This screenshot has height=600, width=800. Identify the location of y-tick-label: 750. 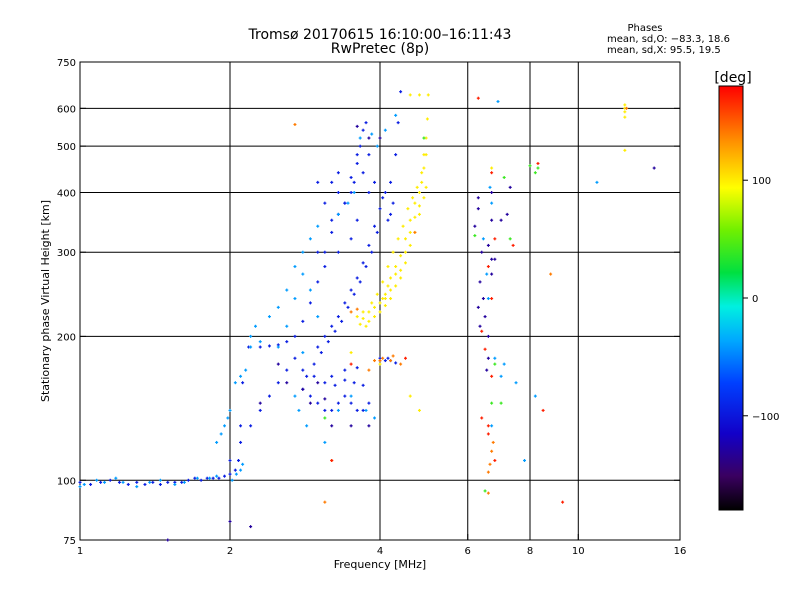
(66, 63).